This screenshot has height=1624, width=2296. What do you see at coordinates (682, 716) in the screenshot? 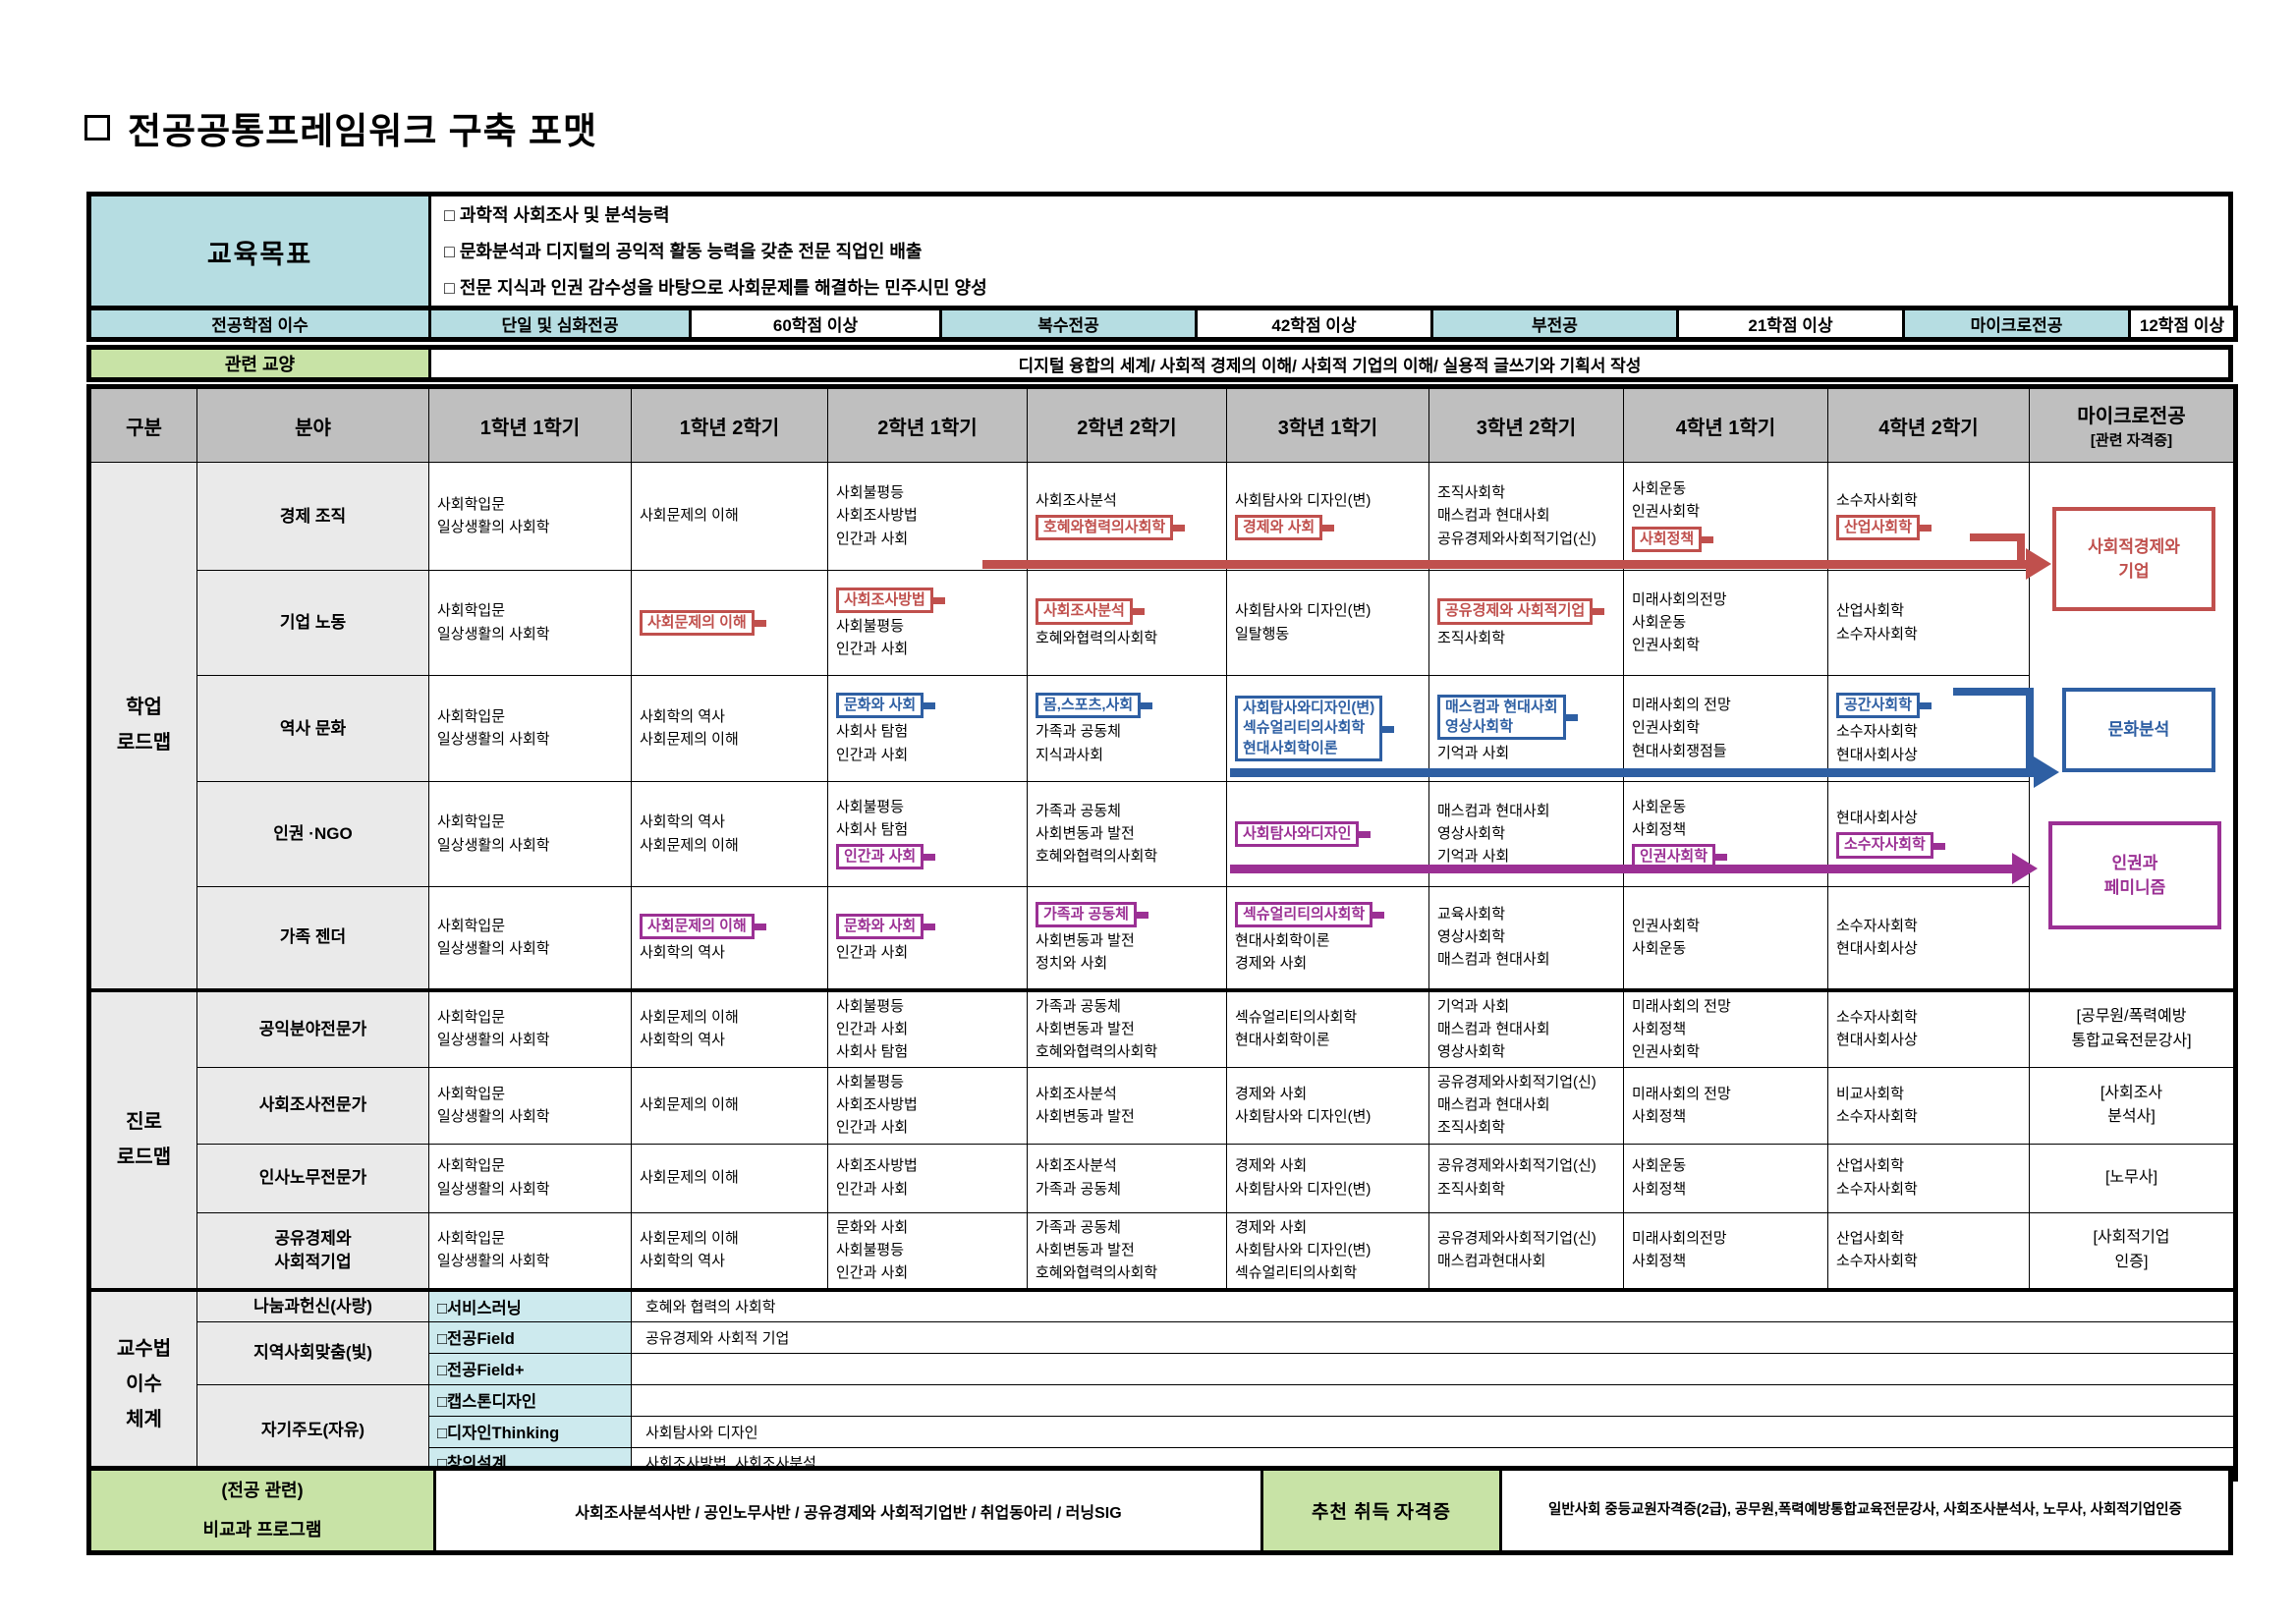
I see `course-item: 사회학의 역사` at bounding box center [682, 716].